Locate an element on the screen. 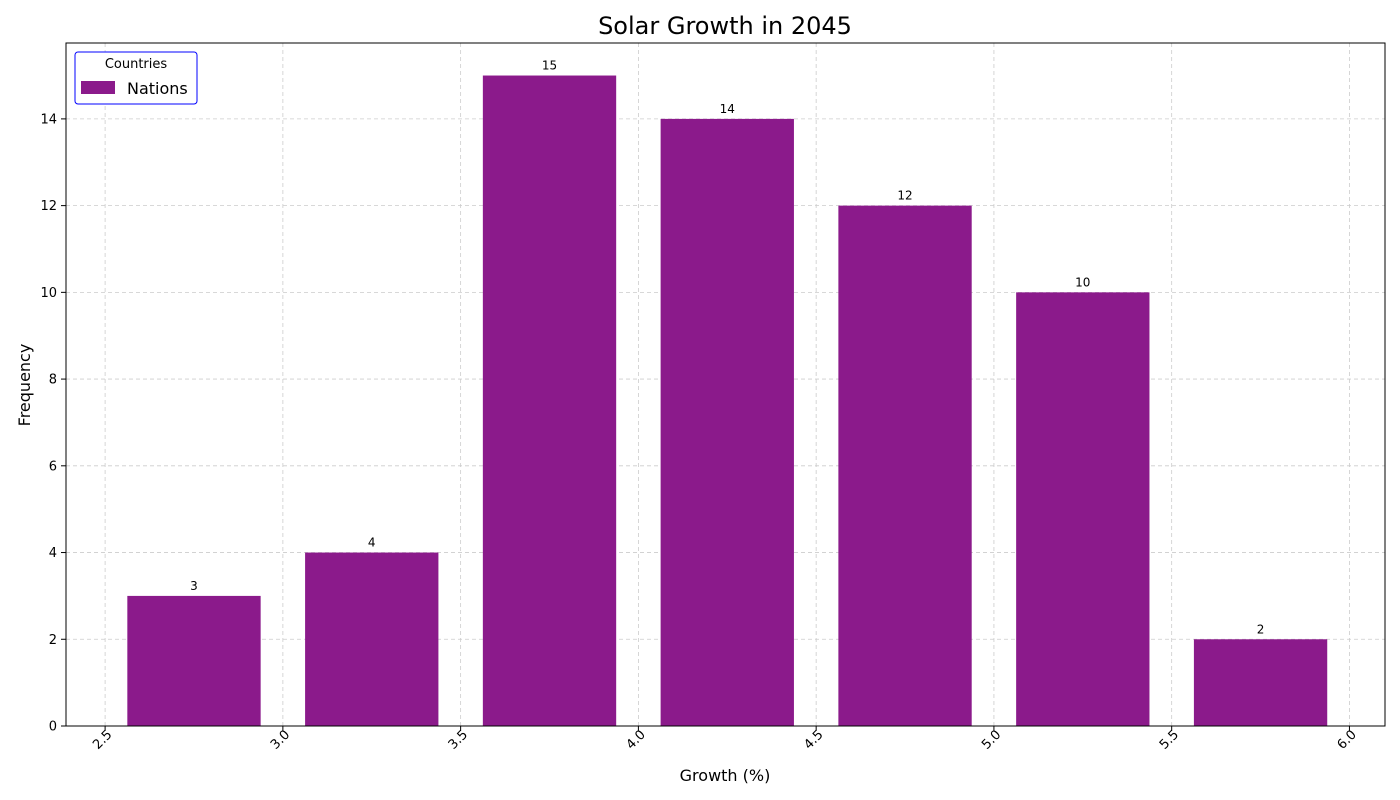 The height and width of the screenshot is (800, 1400). legend-entry-label: Nations is located at coordinates (157, 88).